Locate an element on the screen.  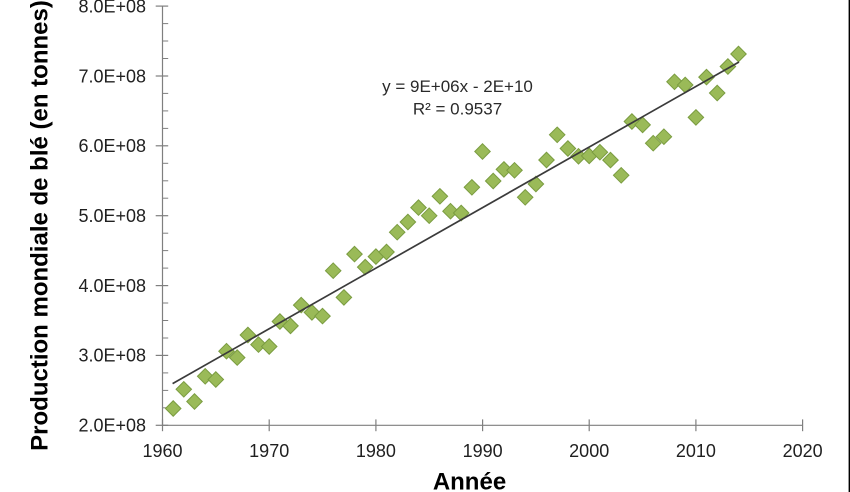
svg-text: R² = 0.9537 is located at coordinates (457, 108).